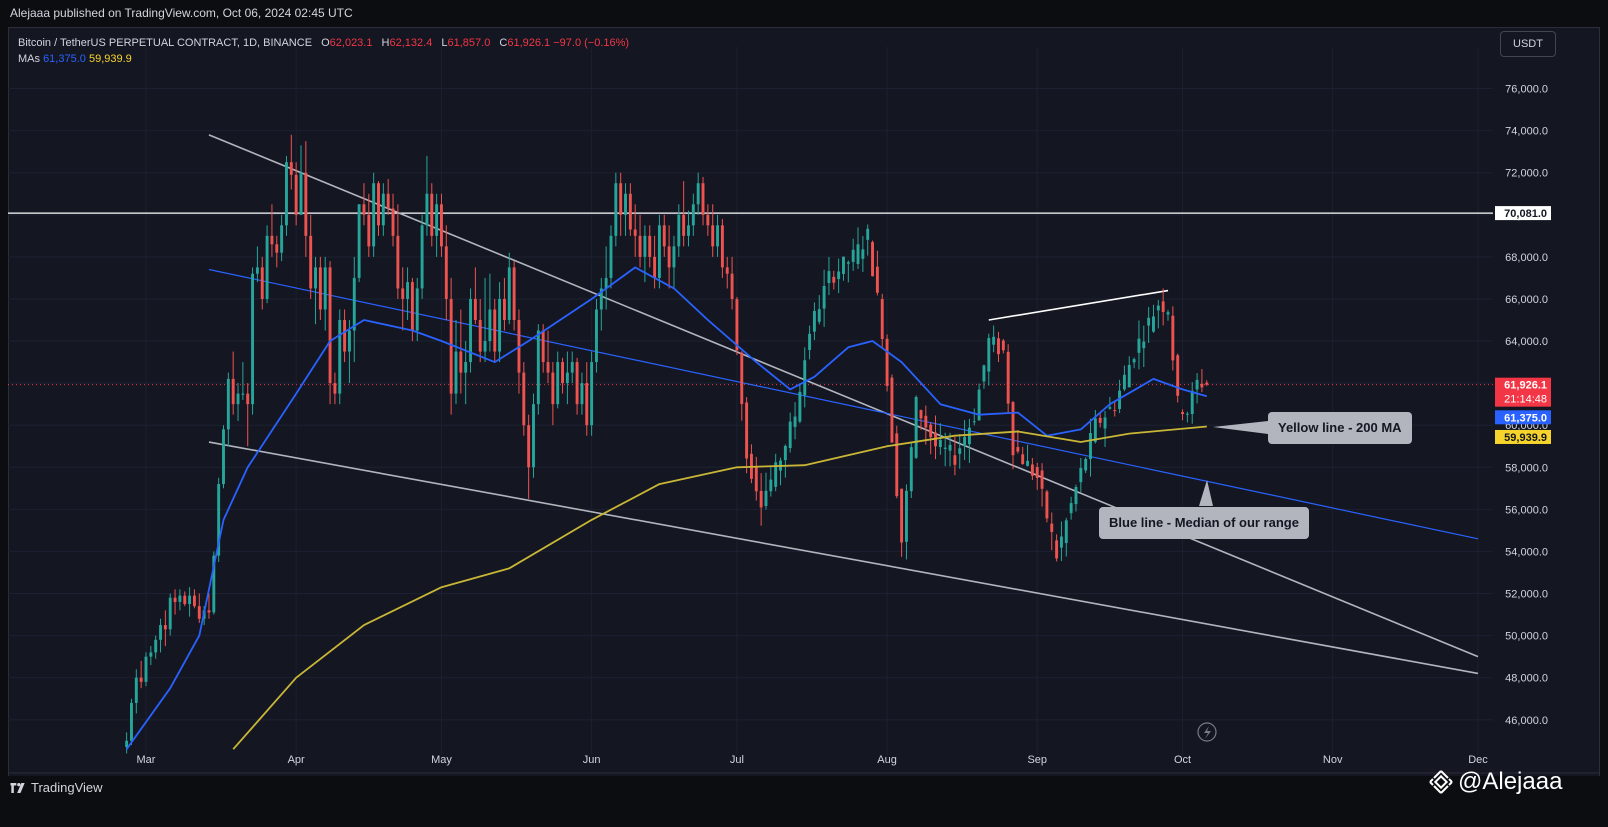 Image resolution: width=1608 pixels, height=827 pixels. What do you see at coordinates (1232, 581) in the screenshot?
I see `annotations` at bounding box center [1232, 581].